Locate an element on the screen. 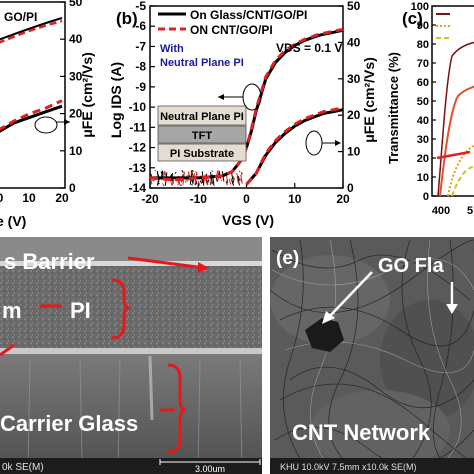  panel-b-layer-stack: Neutral Plane PI TFT PI Substrate is located at coordinates (202, 133).